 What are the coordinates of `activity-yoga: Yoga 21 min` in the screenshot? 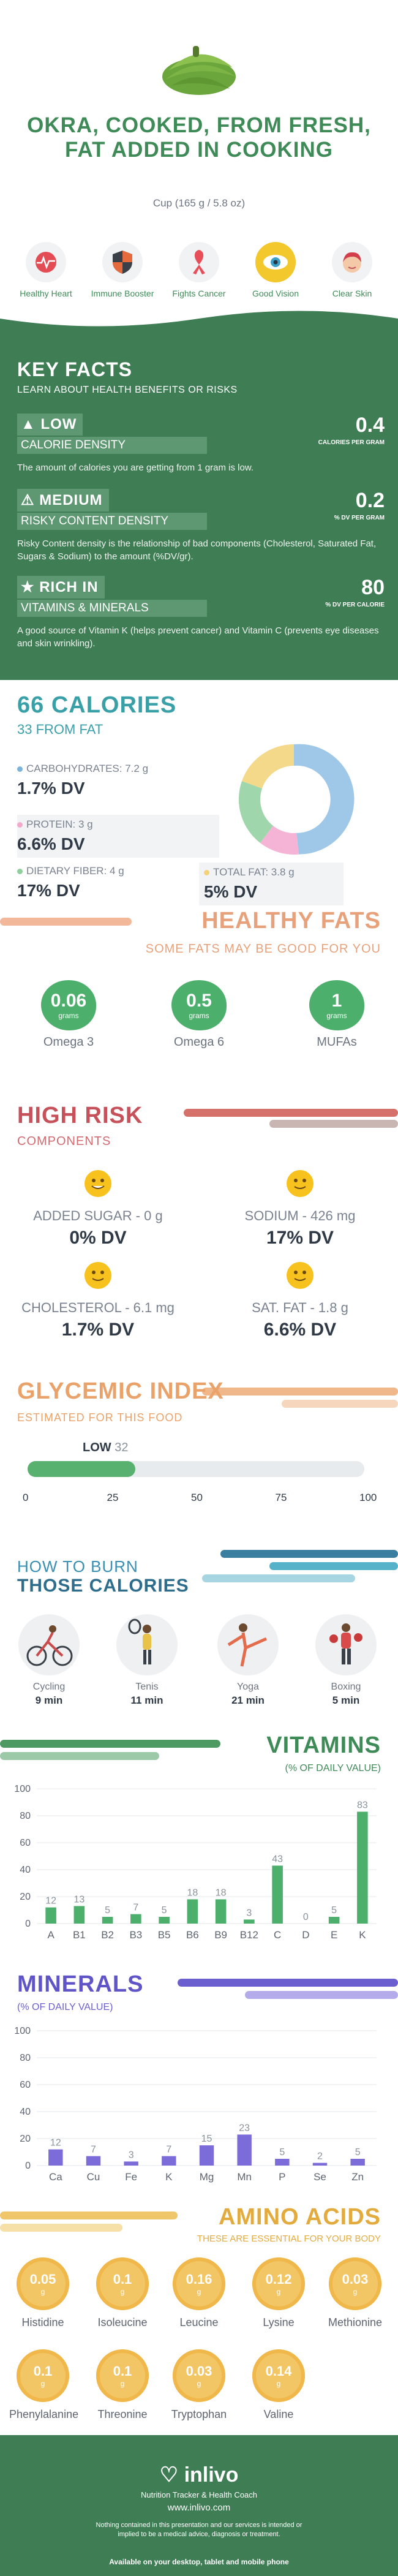 It's located at (248, 1660).